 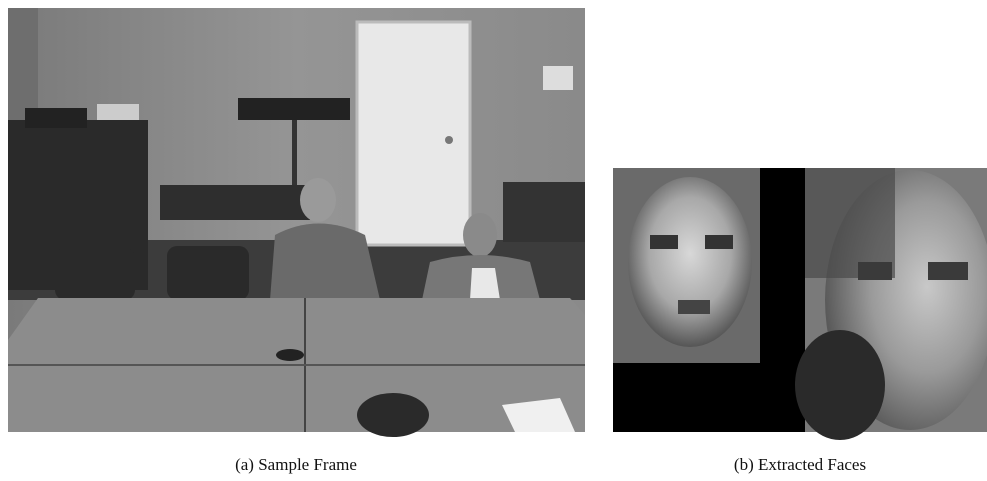 What do you see at coordinates (296, 464) in the screenshot?
I see `caption: (a) Sample Frame` at bounding box center [296, 464].